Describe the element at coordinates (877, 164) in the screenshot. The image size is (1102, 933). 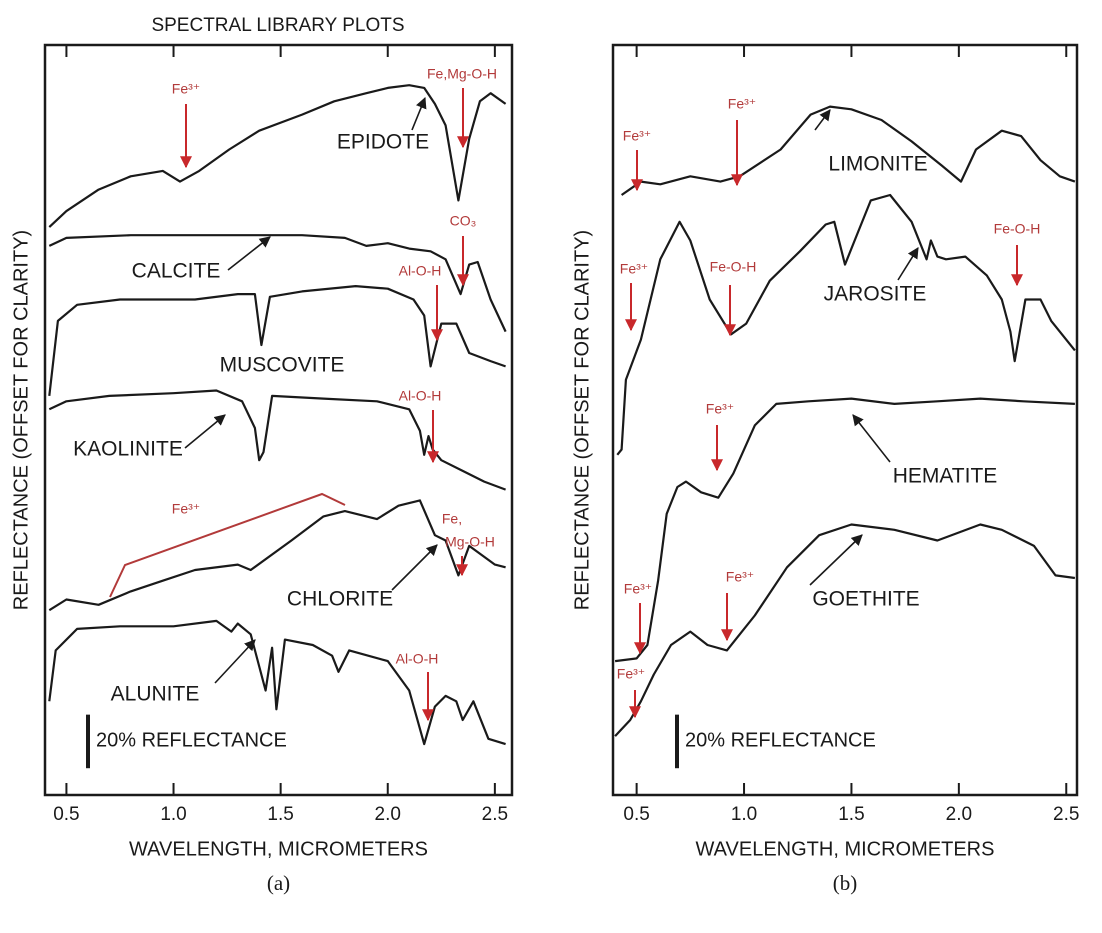
I see `series-label: LIMONITE` at that location.